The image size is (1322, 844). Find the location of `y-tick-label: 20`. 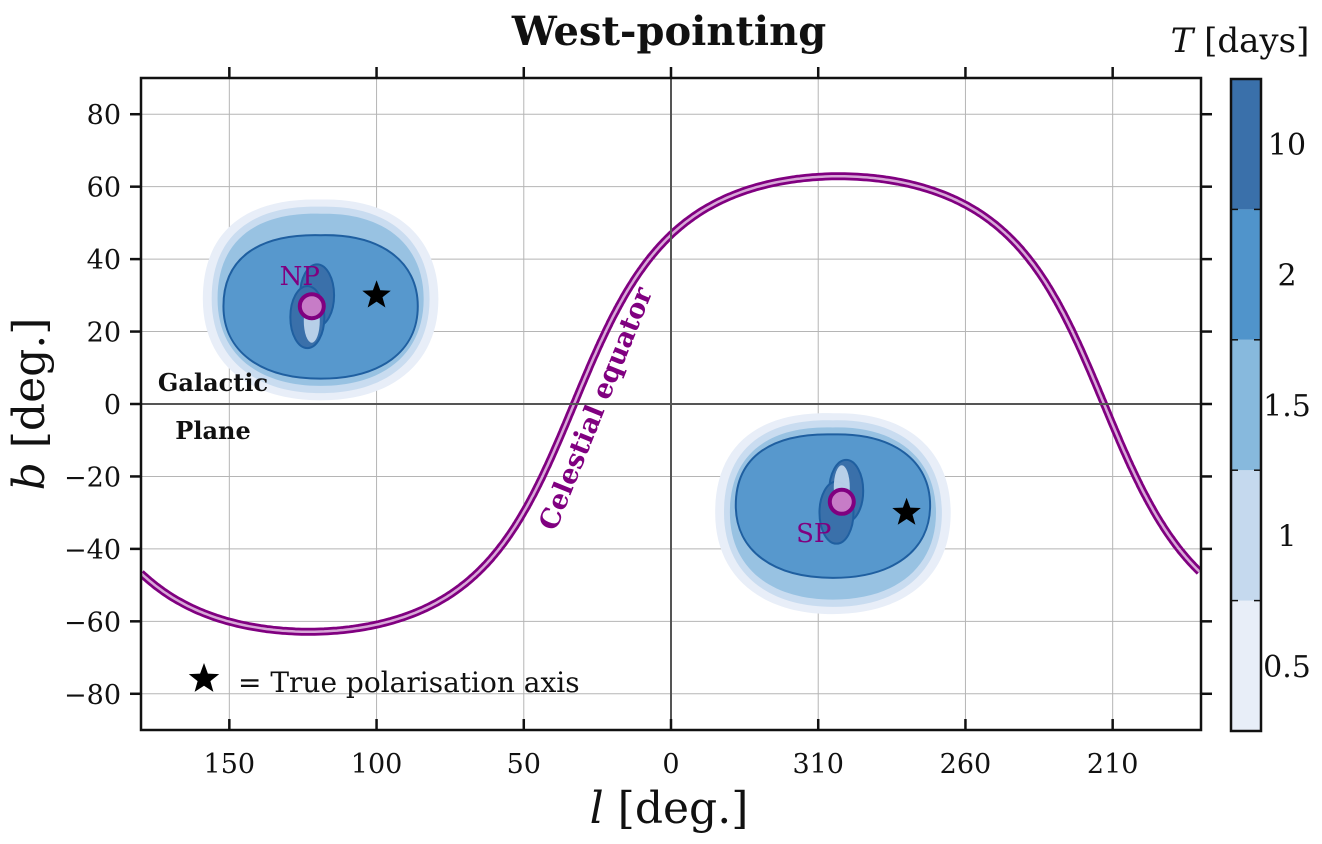

y-tick-label: 20 is located at coordinates (104, 333).